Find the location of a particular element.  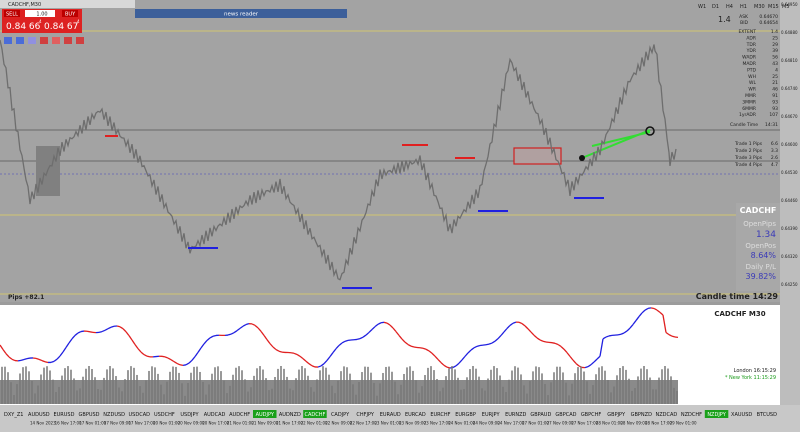

symbol-tab-label: GBPAUD is located at coordinates (540, 415).